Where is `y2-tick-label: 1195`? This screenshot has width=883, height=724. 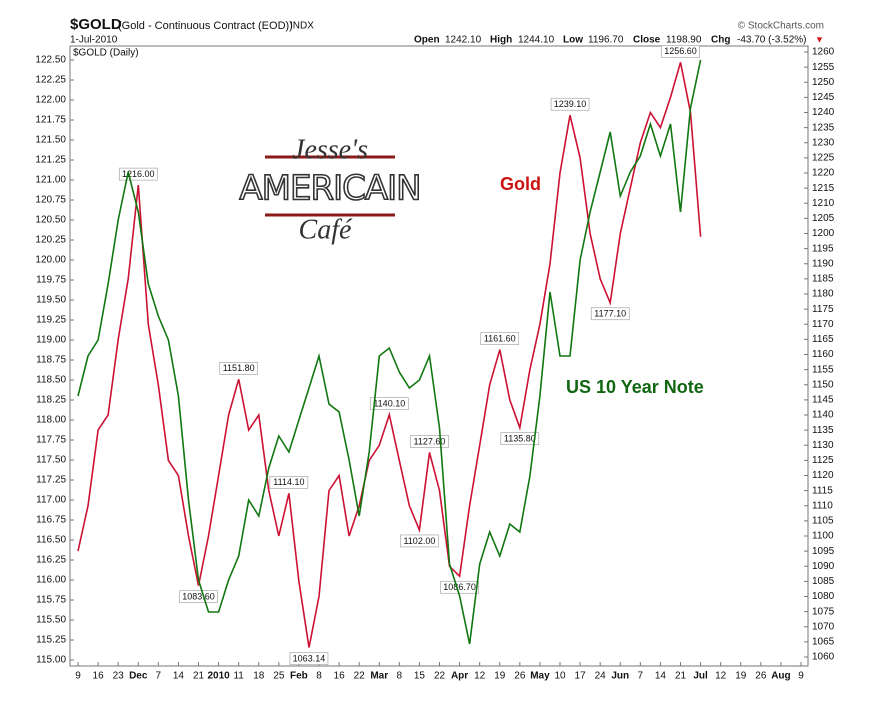
y2-tick-label: 1195 is located at coordinates (823, 248).